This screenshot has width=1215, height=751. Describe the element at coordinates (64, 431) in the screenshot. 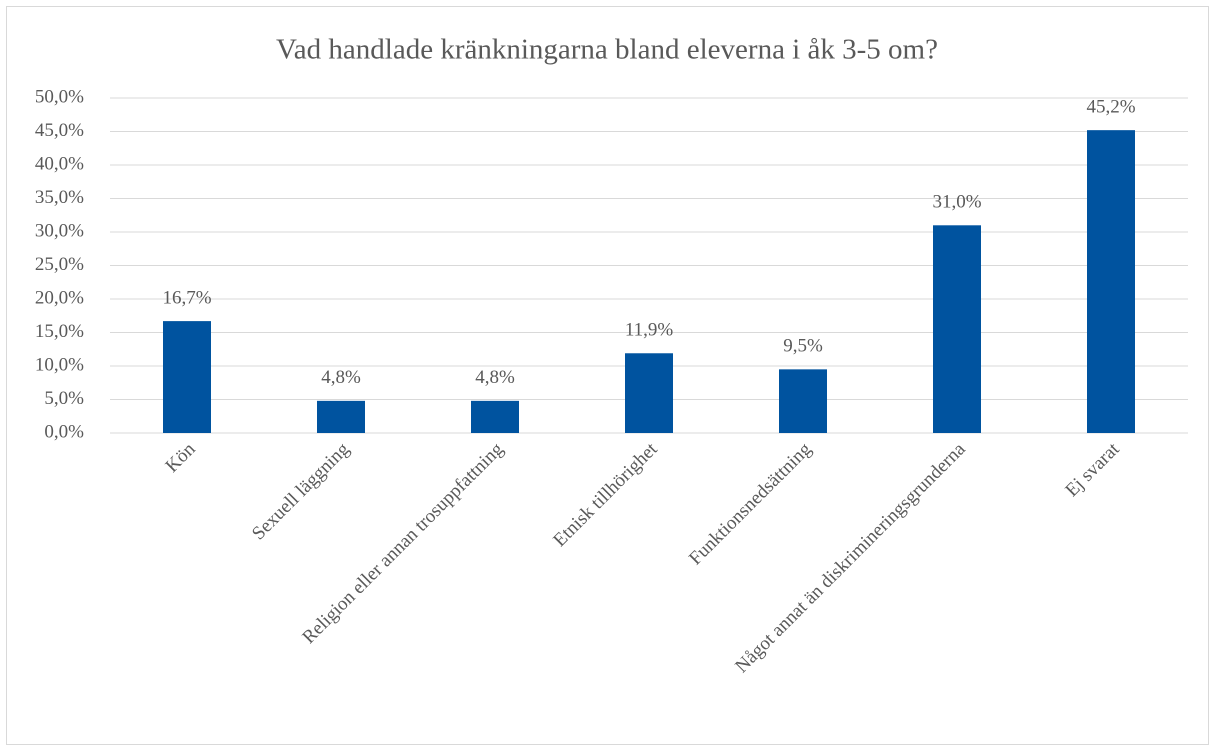

I see `y-tick-label: 0,0%` at that location.